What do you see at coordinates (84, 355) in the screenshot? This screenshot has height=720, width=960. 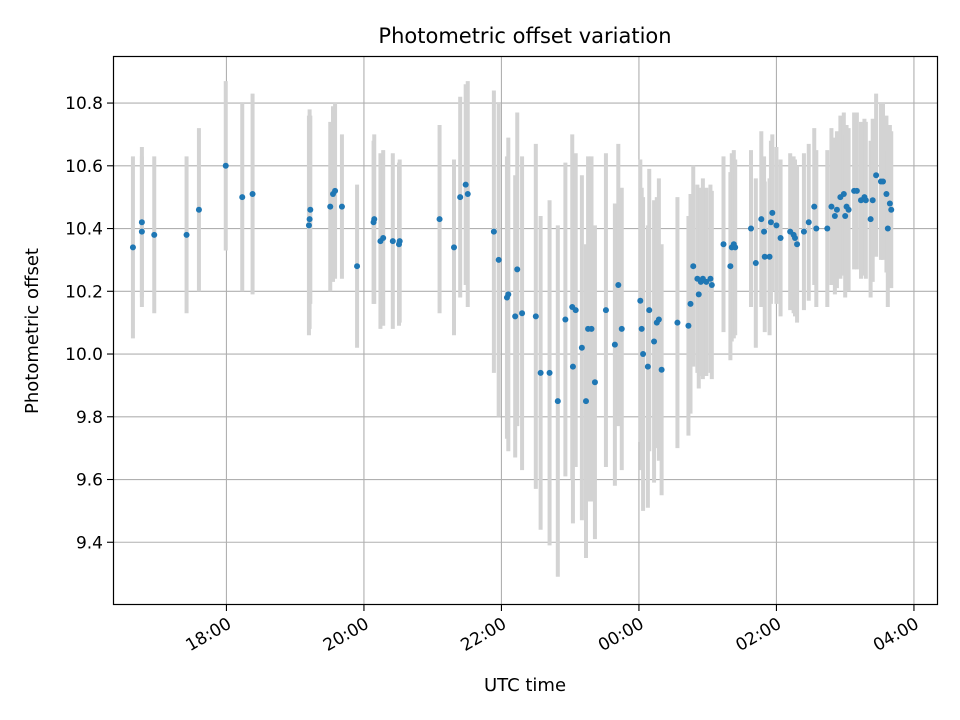 I see `y-tick-label: 10.0` at bounding box center [84, 355].